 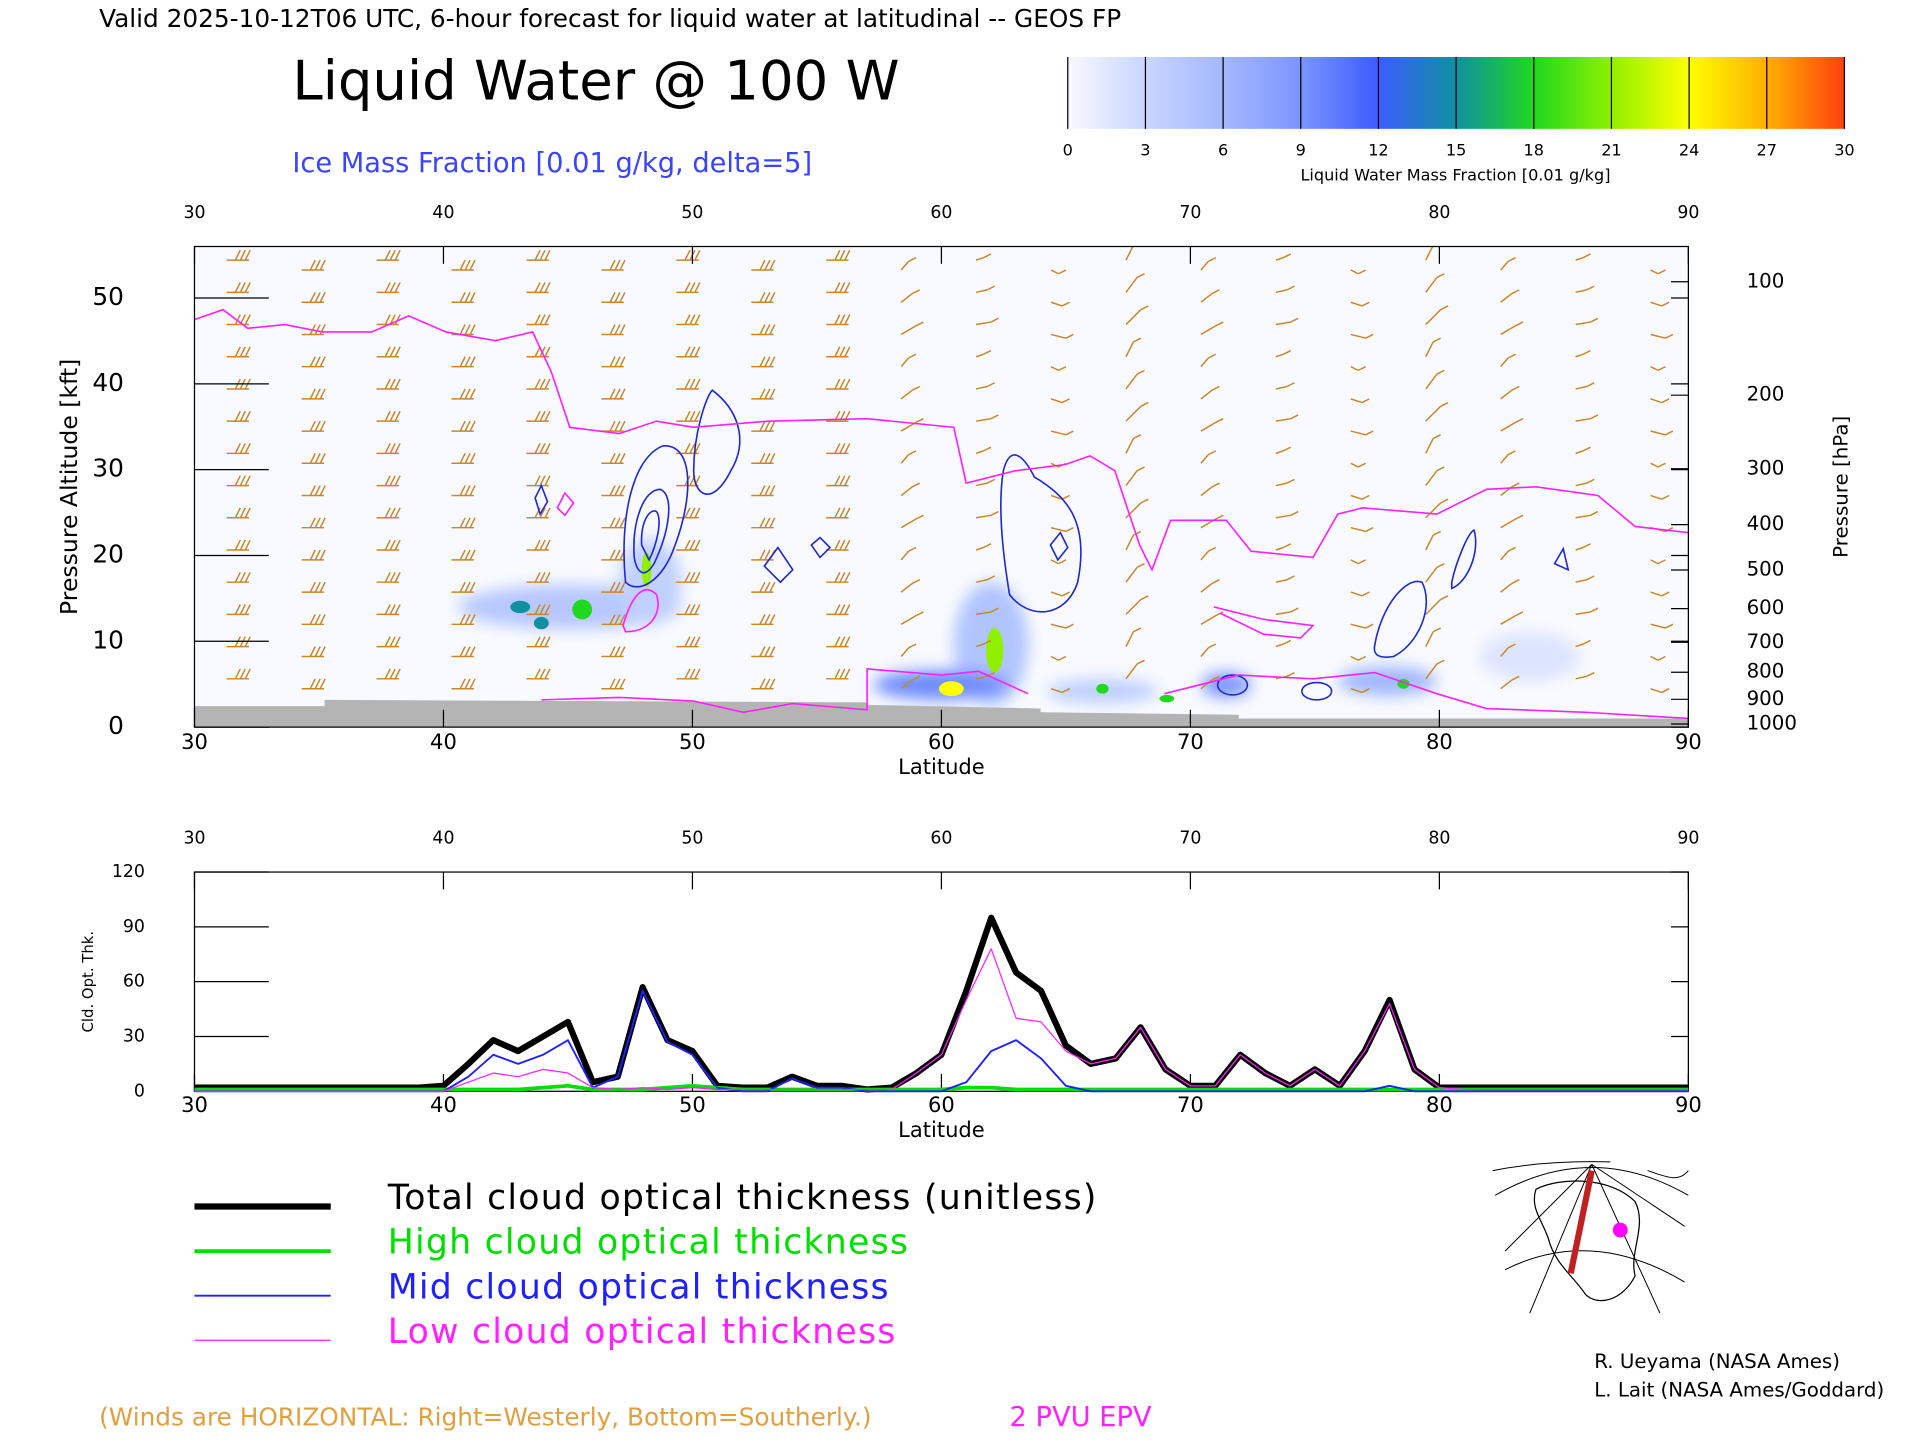 I want to click on y-axis-label: Pressure Altitude [kft], so click(x=69, y=487).